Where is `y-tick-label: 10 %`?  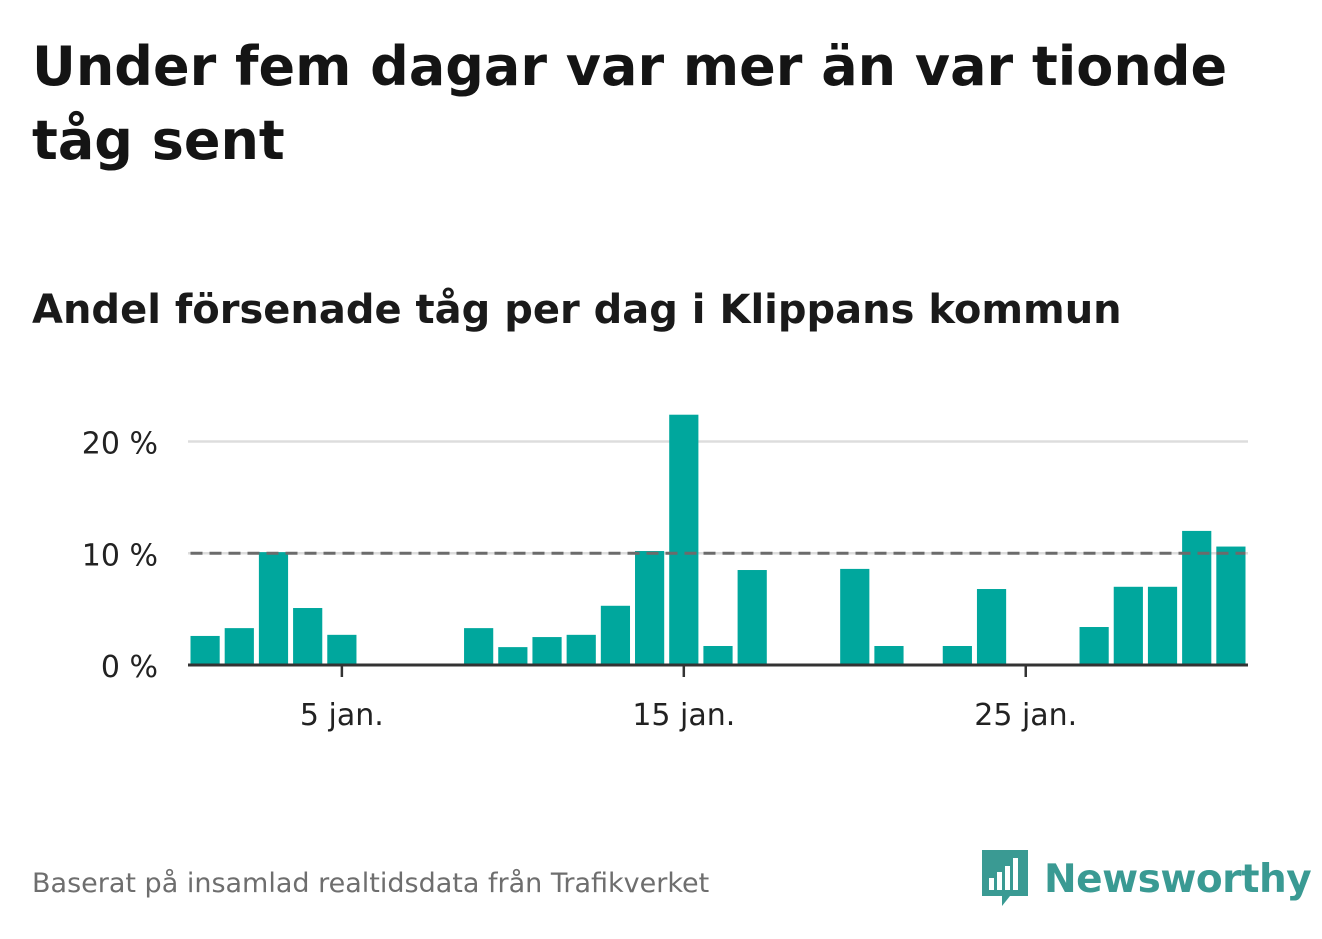 y-tick-label: 10 % is located at coordinates (120, 555).